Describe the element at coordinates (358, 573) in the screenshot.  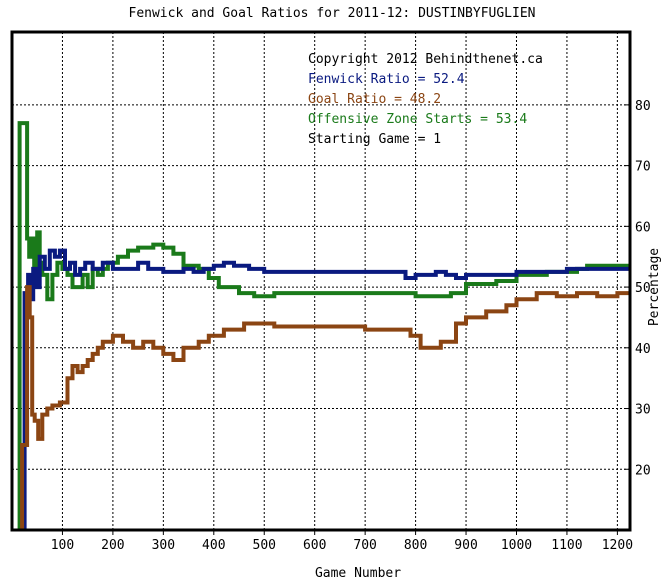
I see `x-axis-label: Game Number` at that location.